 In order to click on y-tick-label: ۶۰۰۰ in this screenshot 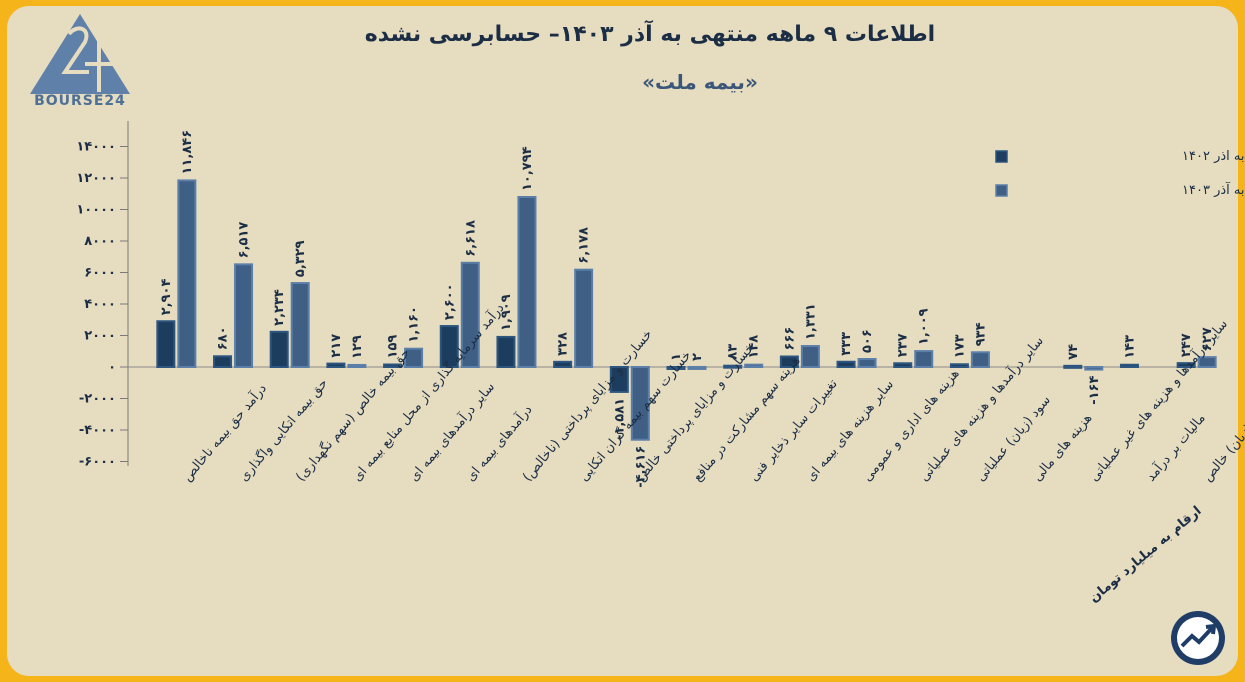, I will do `click(100, 273)`.